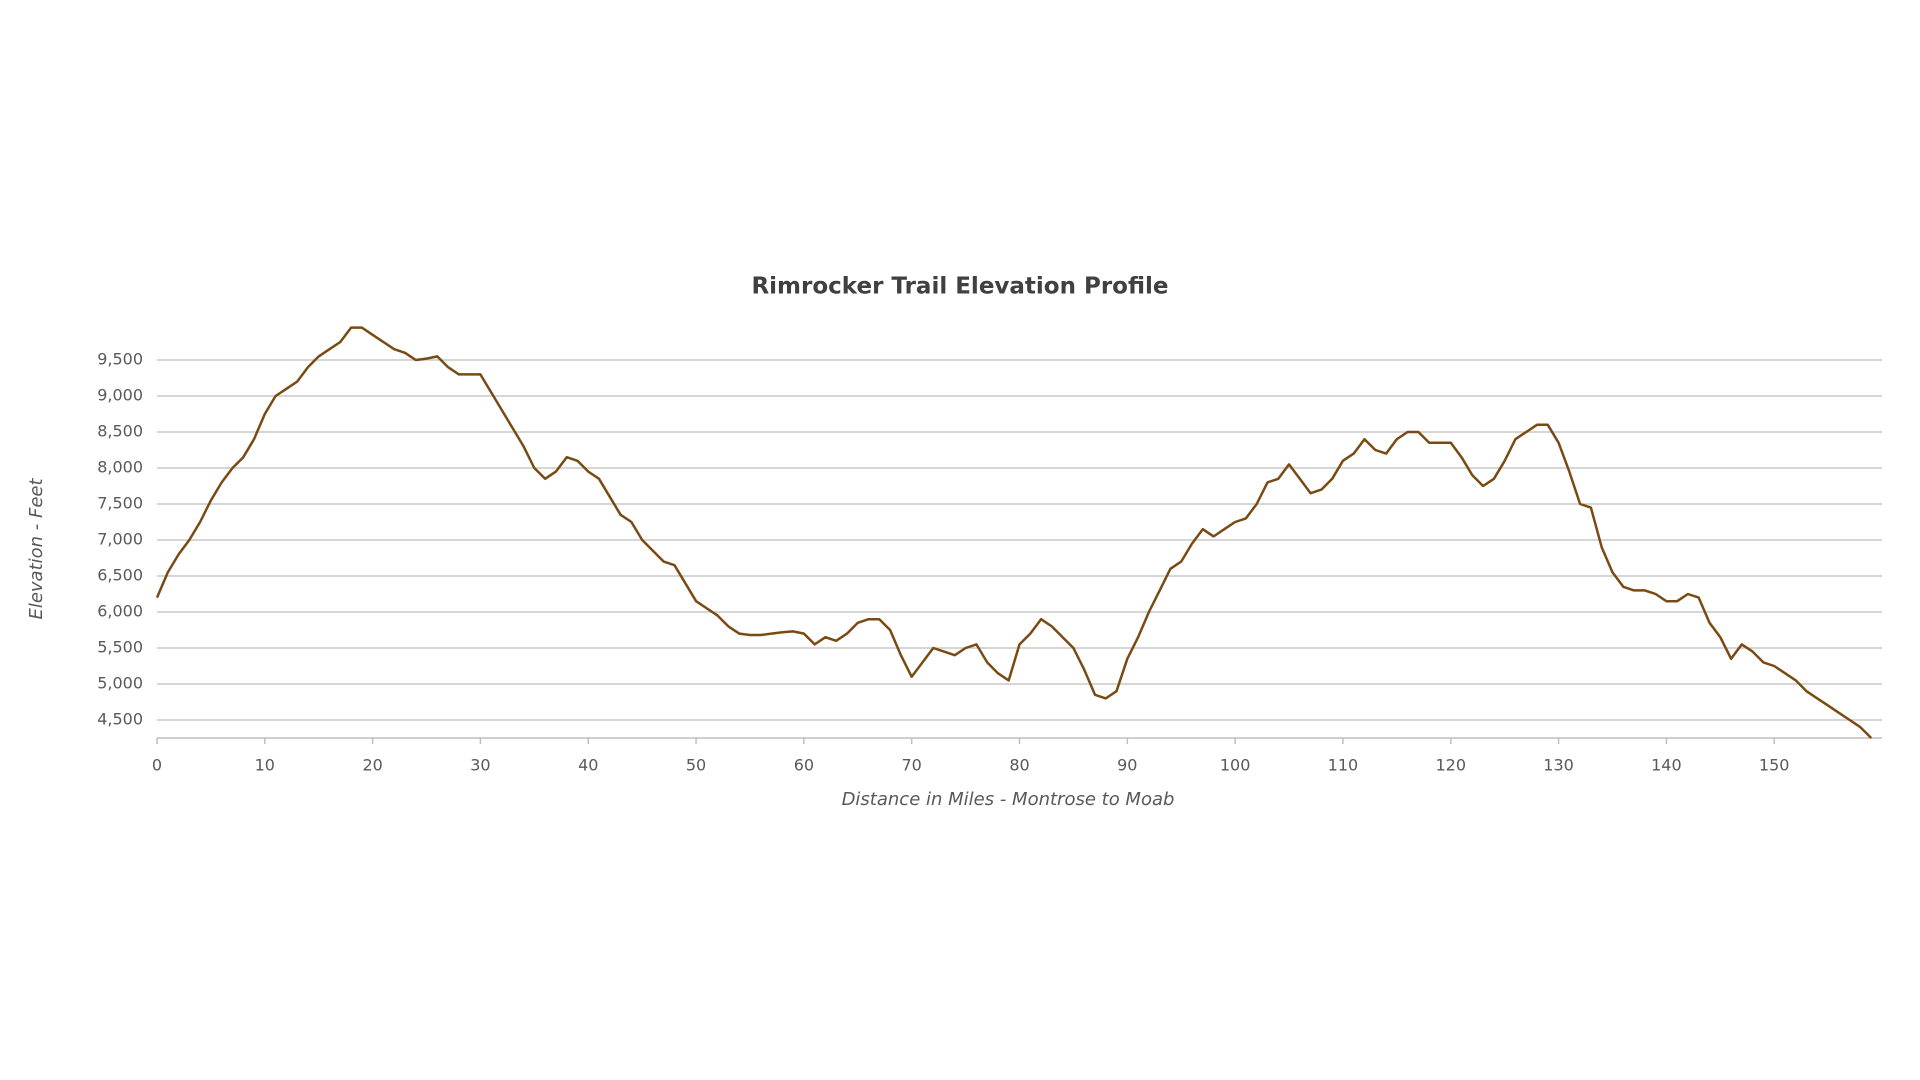 Image resolution: width=1920 pixels, height=1080 pixels. Describe the element at coordinates (372, 765) in the screenshot. I see `x-tick-label: 20` at that location.